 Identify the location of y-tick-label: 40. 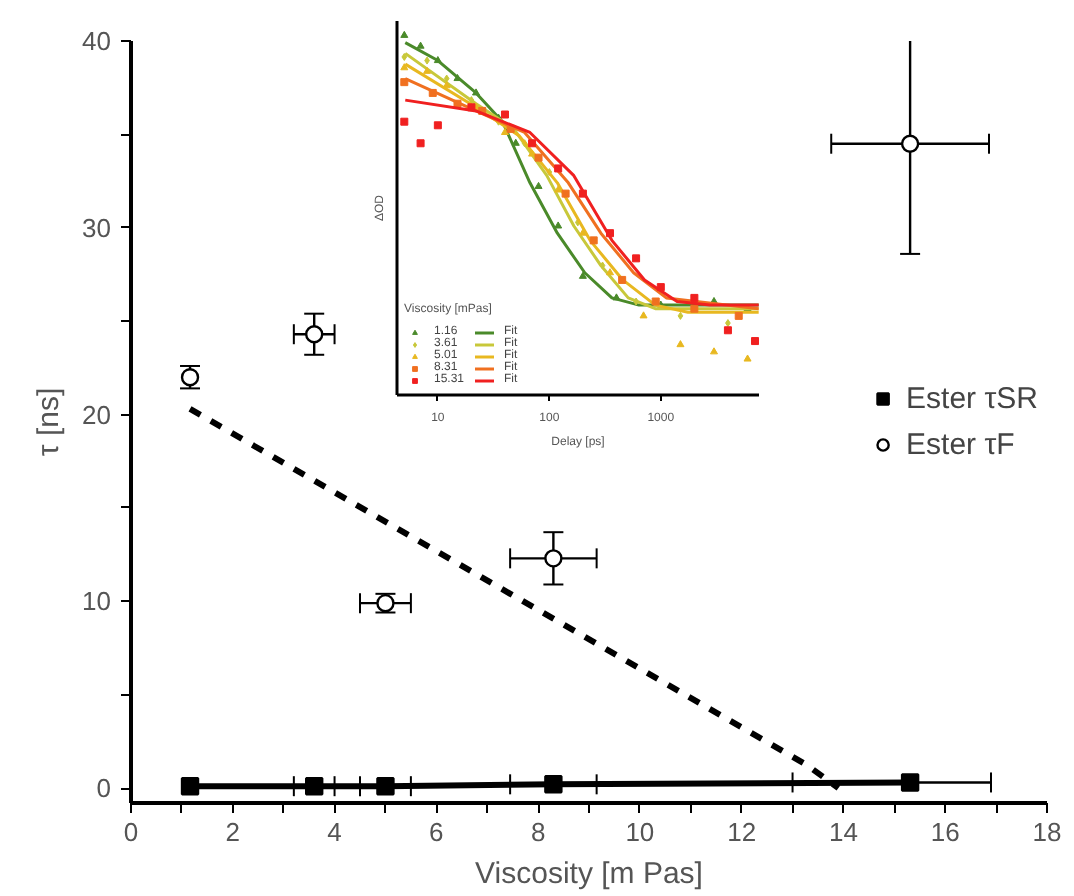
(97, 41).